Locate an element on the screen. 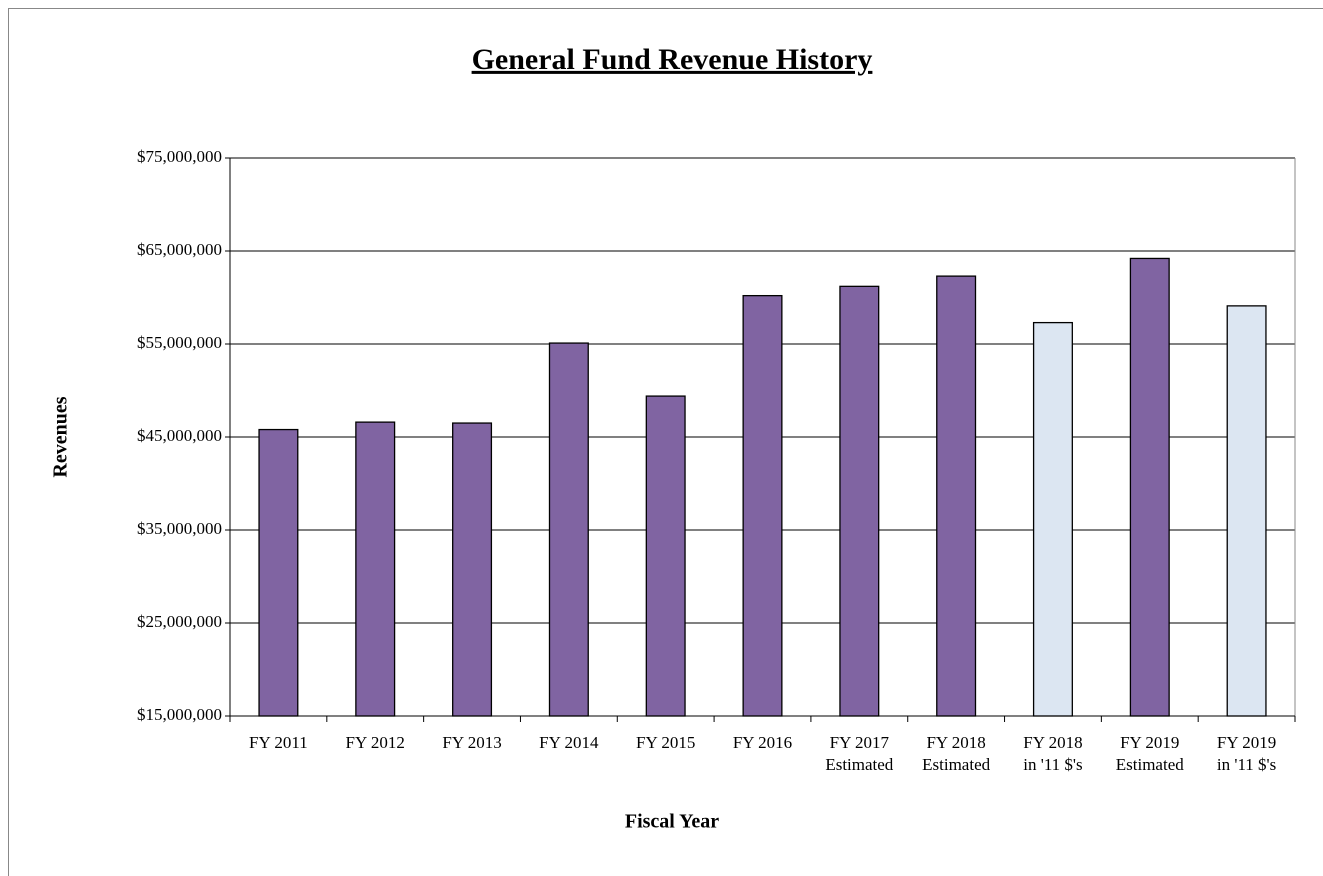 Image resolution: width=1323 pixels, height=876 pixels. y-tick-label: $65,000,000 is located at coordinates (179, 249).